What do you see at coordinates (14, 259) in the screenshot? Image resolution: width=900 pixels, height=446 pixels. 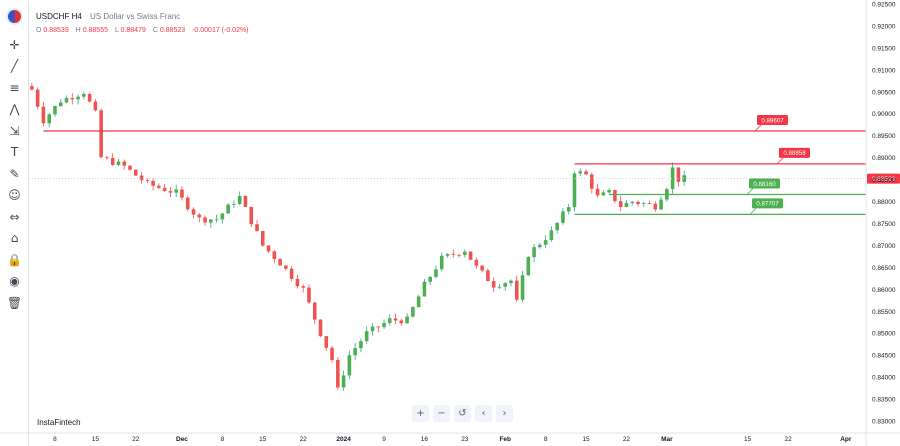 I see `lock-icon: 🔒` at bounding box center [14, 259].